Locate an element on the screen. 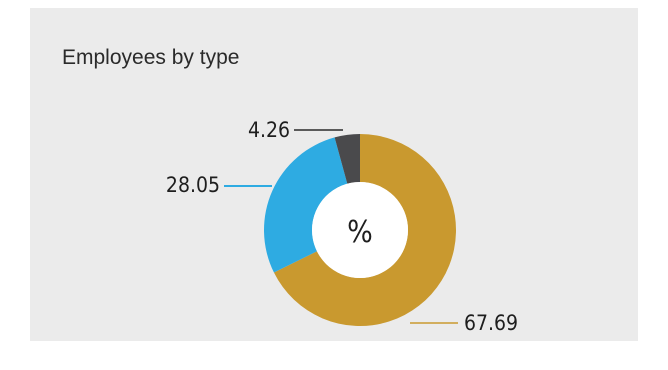  donut-hole is located at coordinates (360, 230).